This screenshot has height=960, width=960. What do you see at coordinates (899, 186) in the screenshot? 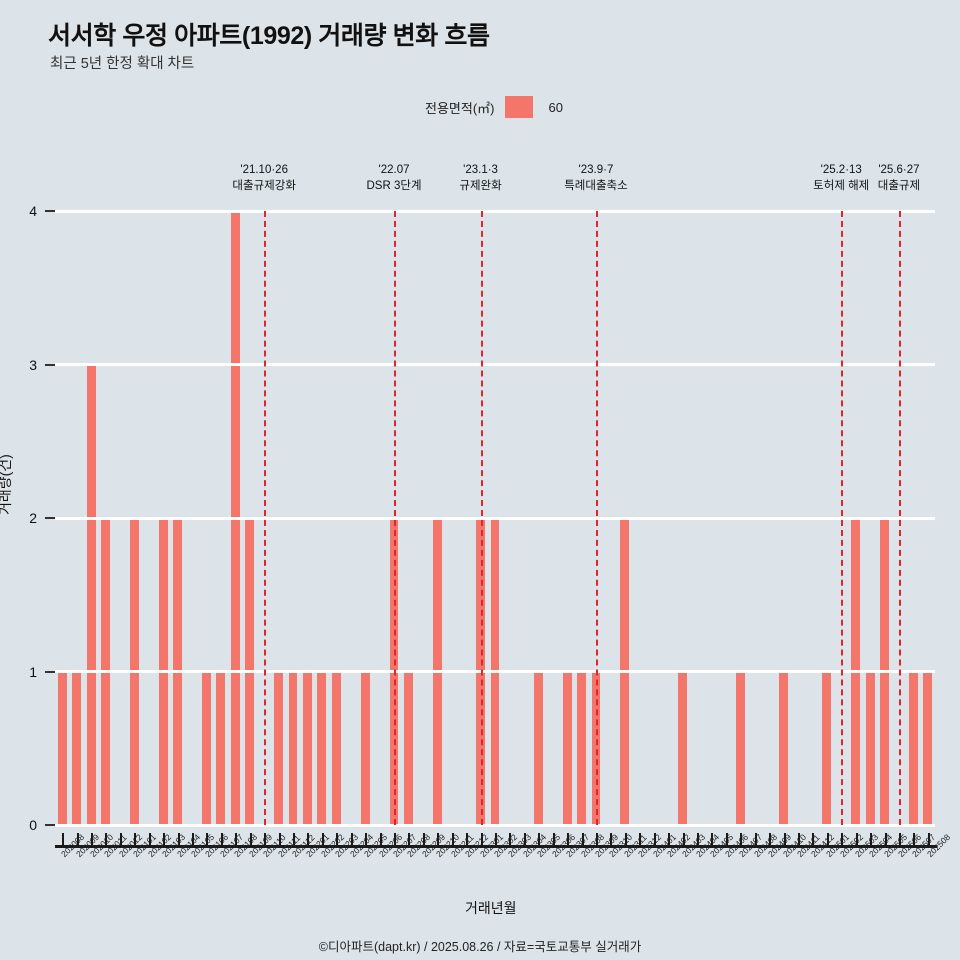
I see `event-text: 대출규제` at bounding box center [899, 186].